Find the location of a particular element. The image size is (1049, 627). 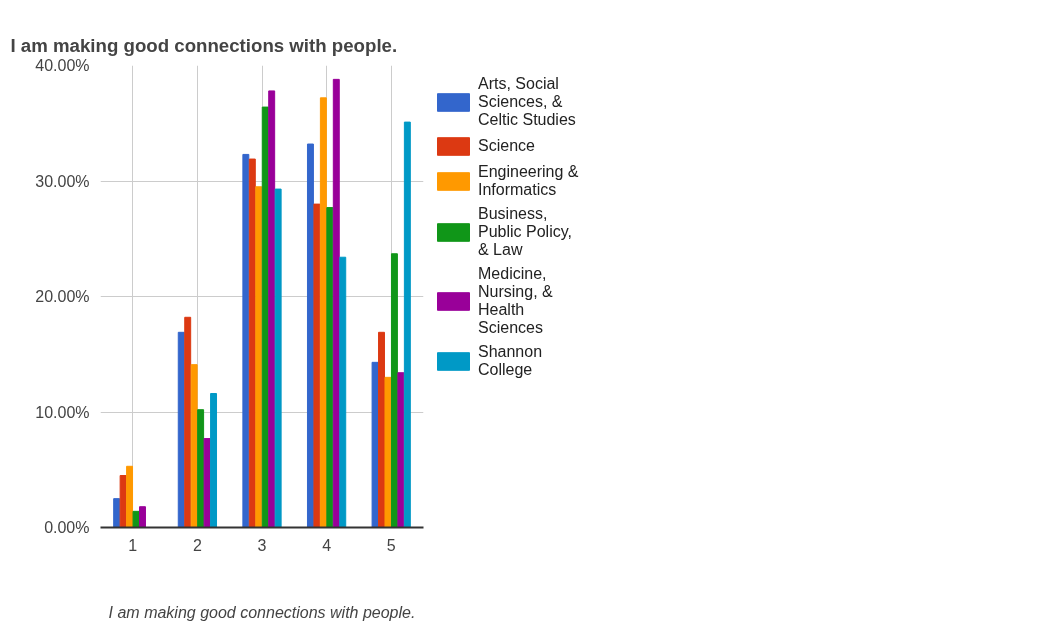

x-tick-label: 4 is located at coordinates (327, 545).